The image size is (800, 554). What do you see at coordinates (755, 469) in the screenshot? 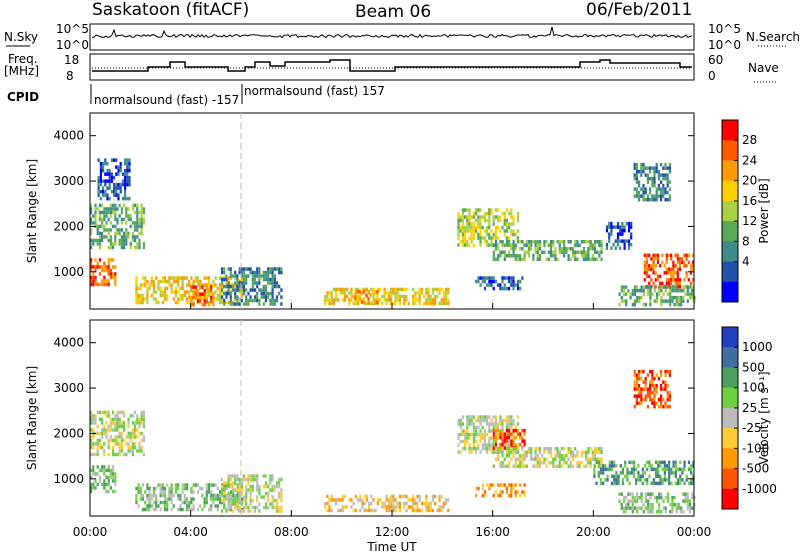
I see `colorbar-tick-label: -500` at bounding box center [755, 469].